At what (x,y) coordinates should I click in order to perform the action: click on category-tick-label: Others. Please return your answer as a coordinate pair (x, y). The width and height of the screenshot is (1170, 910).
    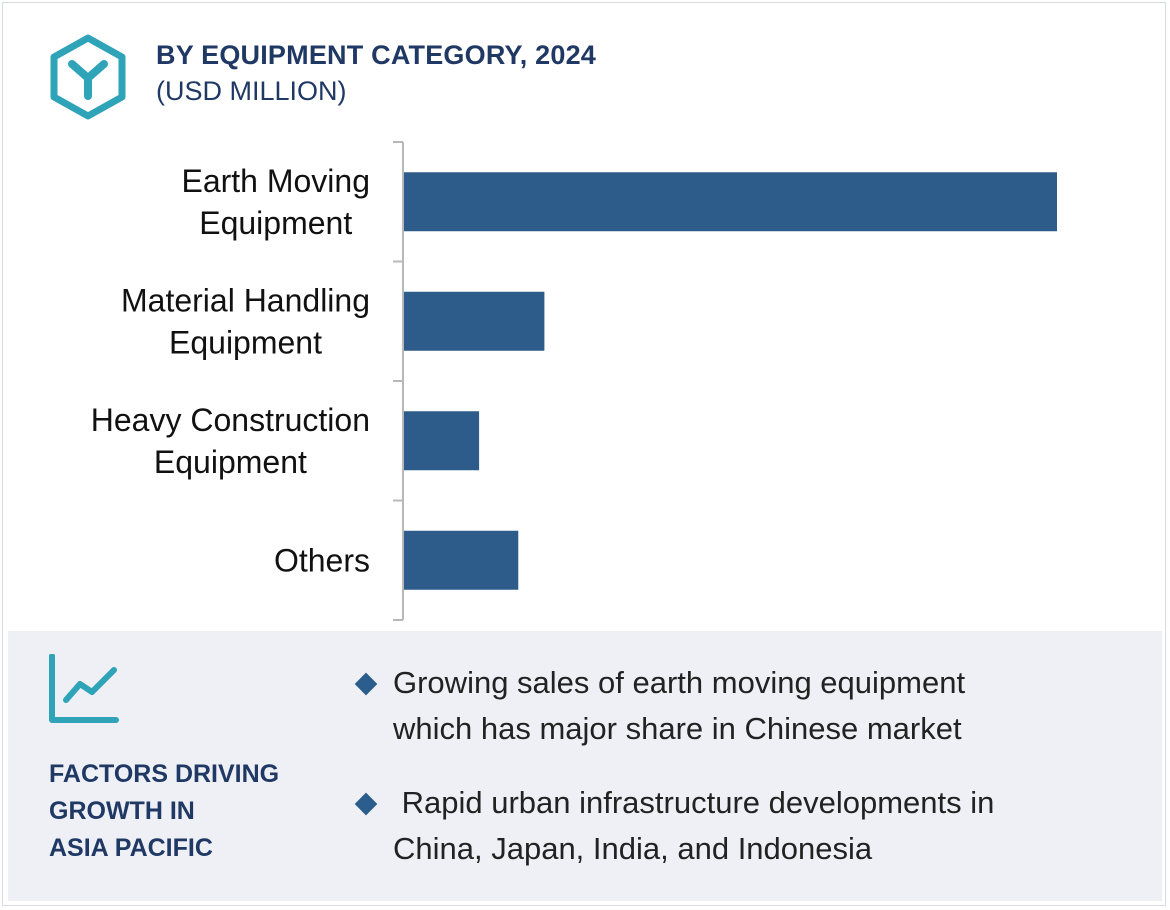
    Looking at the image, I should click on (322, 560).